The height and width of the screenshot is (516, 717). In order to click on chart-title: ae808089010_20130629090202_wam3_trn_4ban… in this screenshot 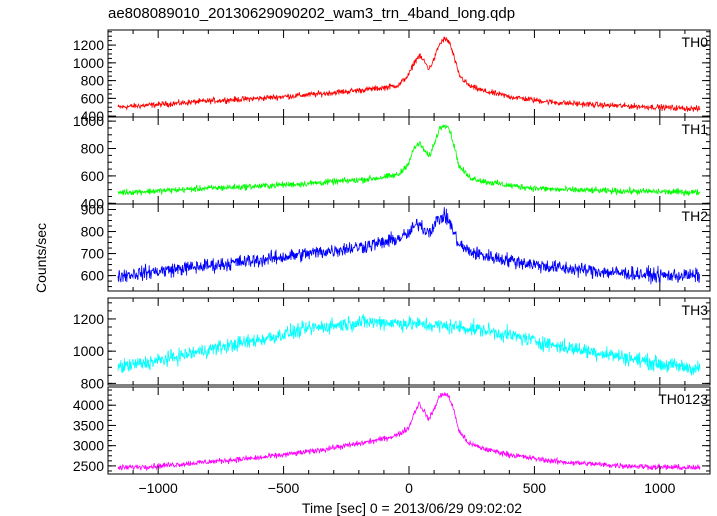, I will do `click(311, 13)`.